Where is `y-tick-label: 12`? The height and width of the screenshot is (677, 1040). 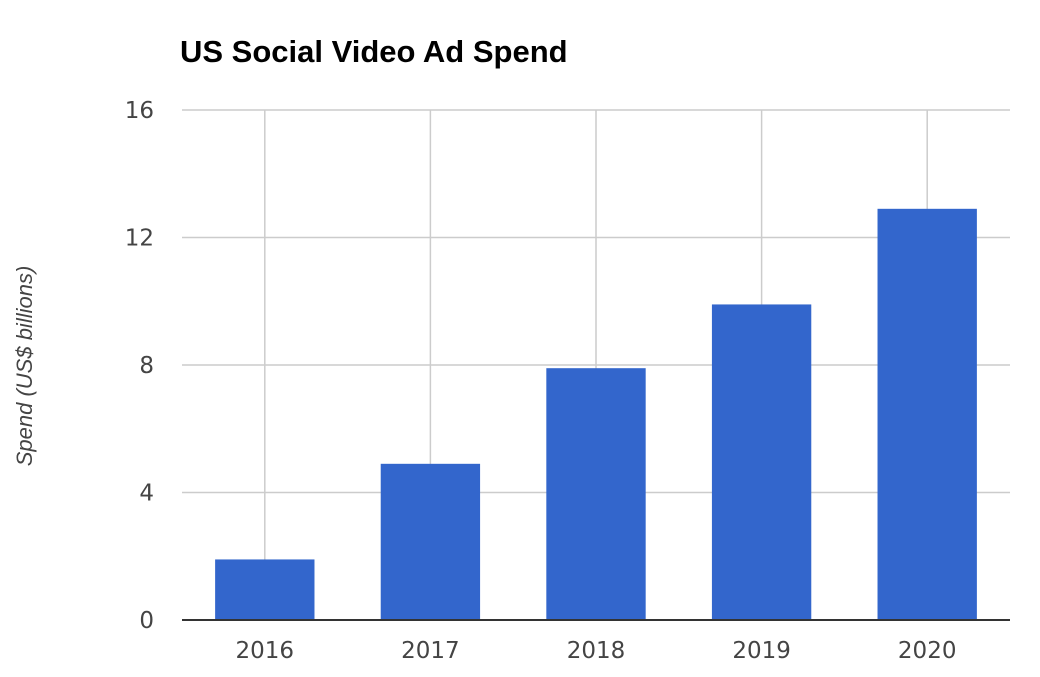
y-tick-label: 12 is located at coordinates (139, 239).